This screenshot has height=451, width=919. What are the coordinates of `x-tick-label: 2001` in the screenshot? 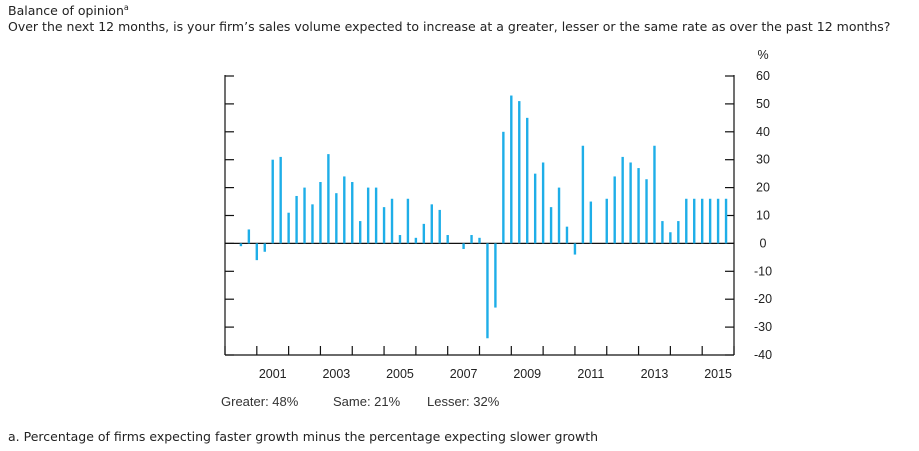 It's located at (273, 374).